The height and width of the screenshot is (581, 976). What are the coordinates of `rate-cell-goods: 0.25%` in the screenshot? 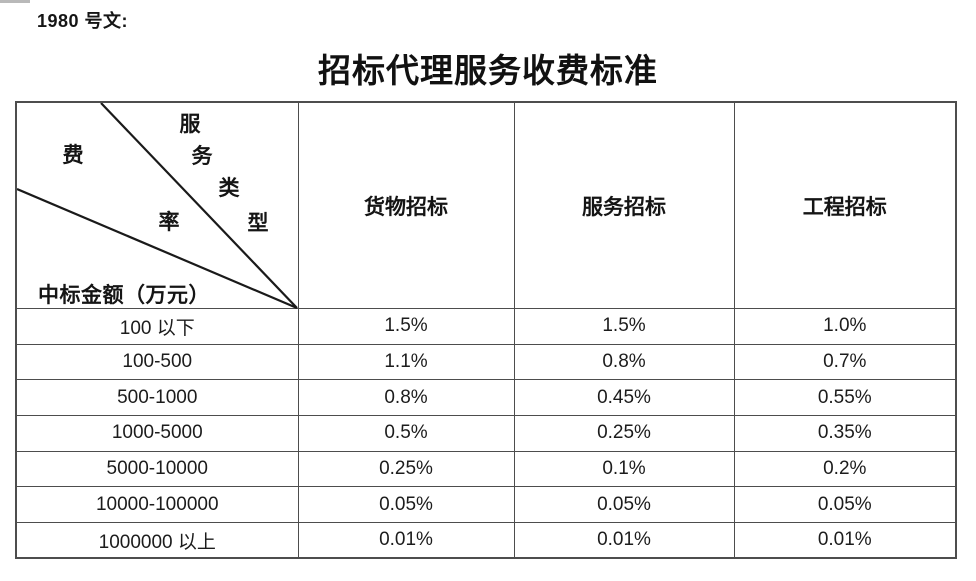 It's located at (406, 469).